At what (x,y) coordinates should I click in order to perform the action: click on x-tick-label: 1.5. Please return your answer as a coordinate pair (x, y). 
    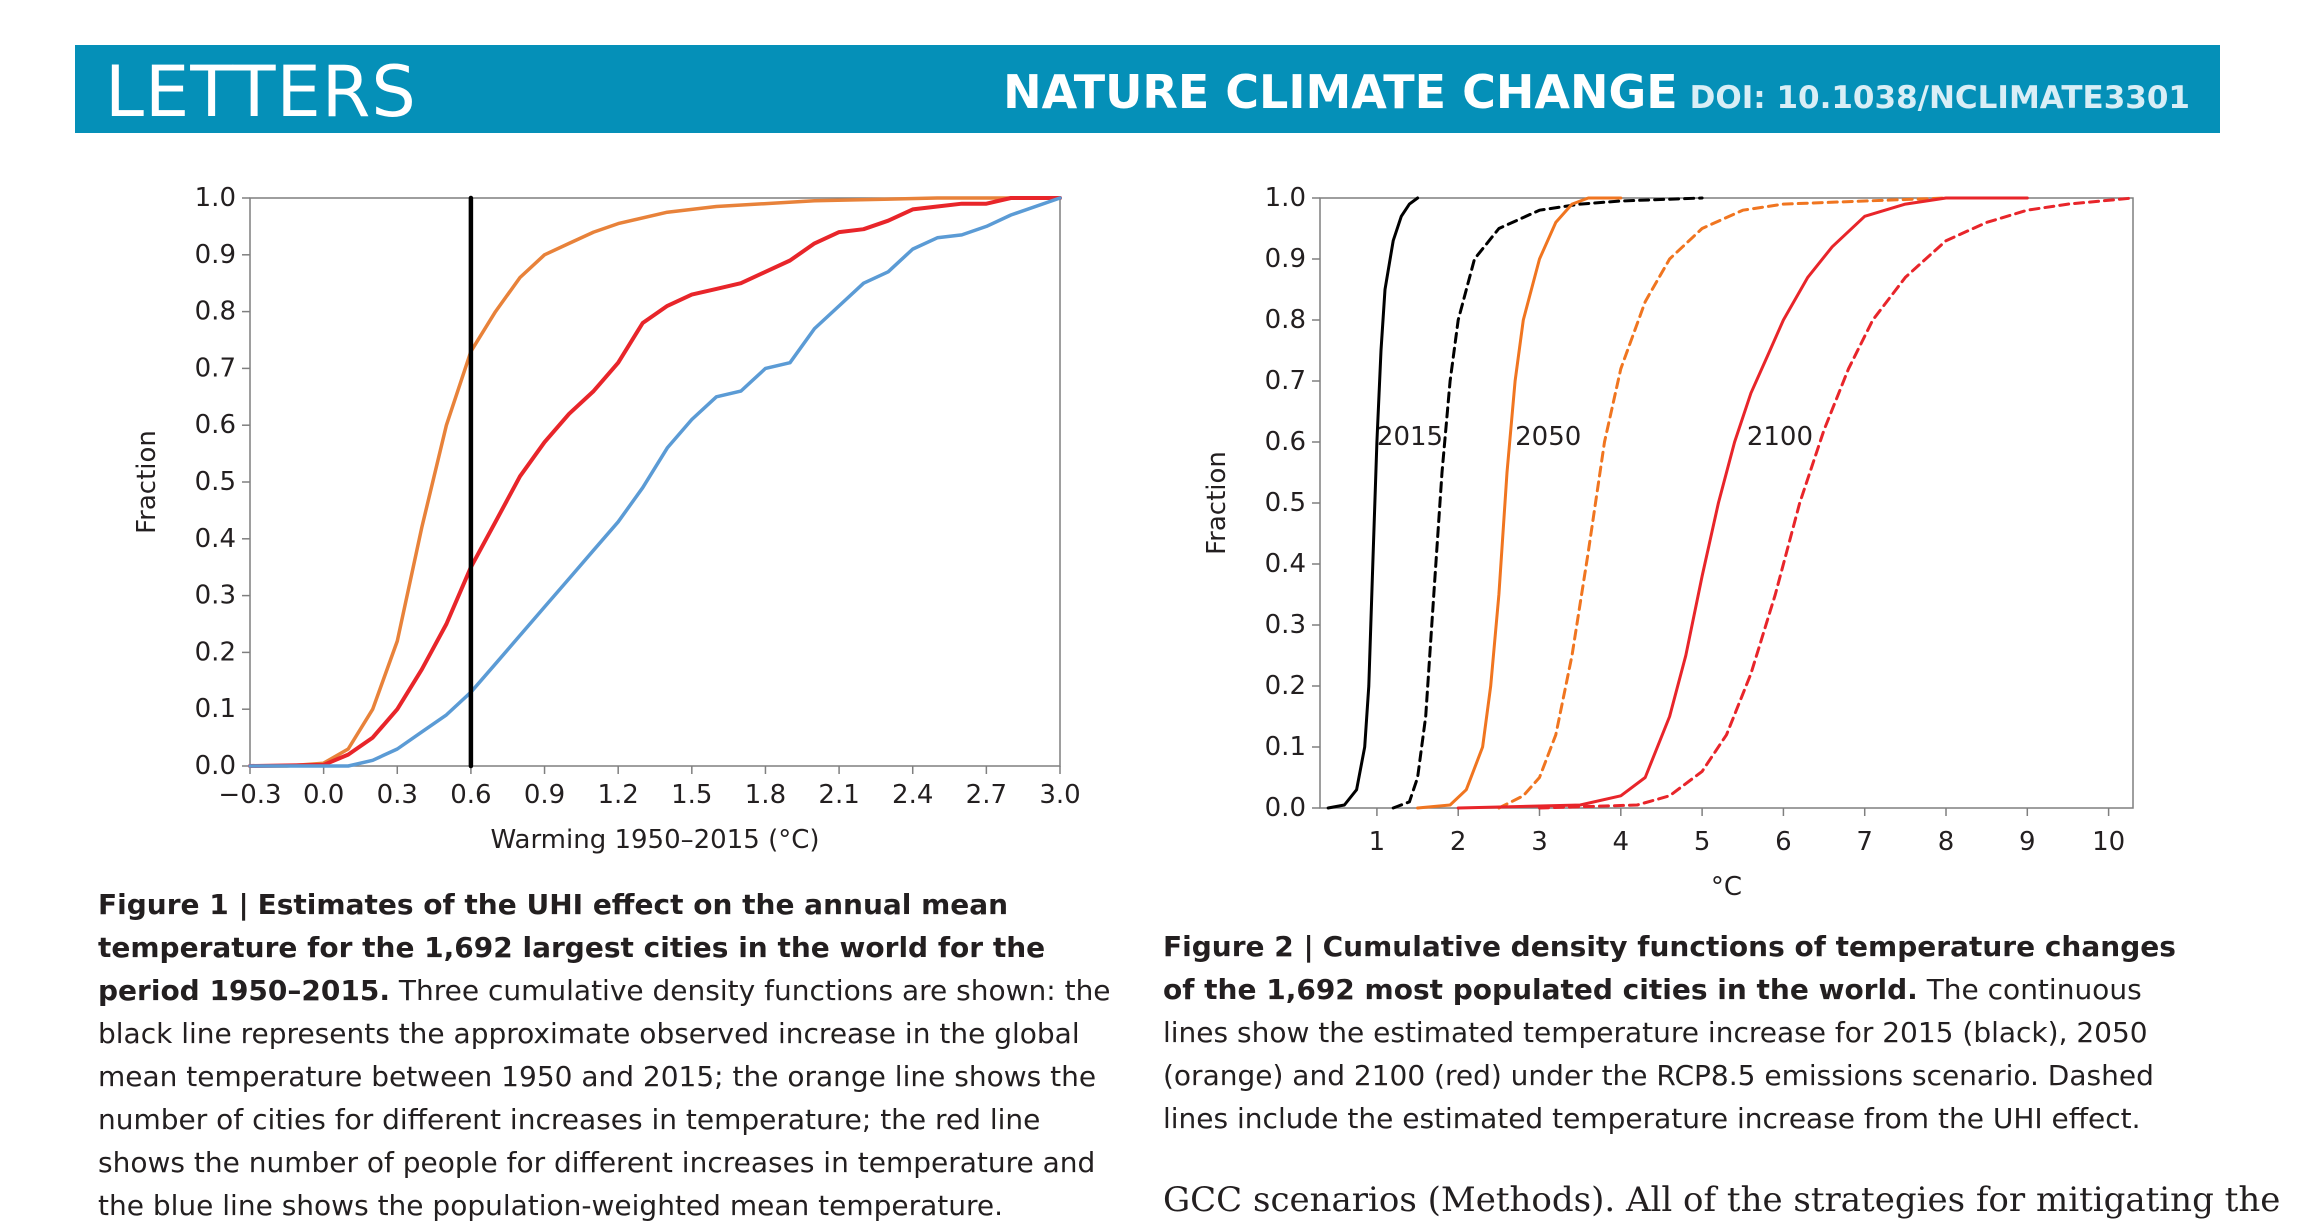
    Looking at the image, I should click on (691, 795).